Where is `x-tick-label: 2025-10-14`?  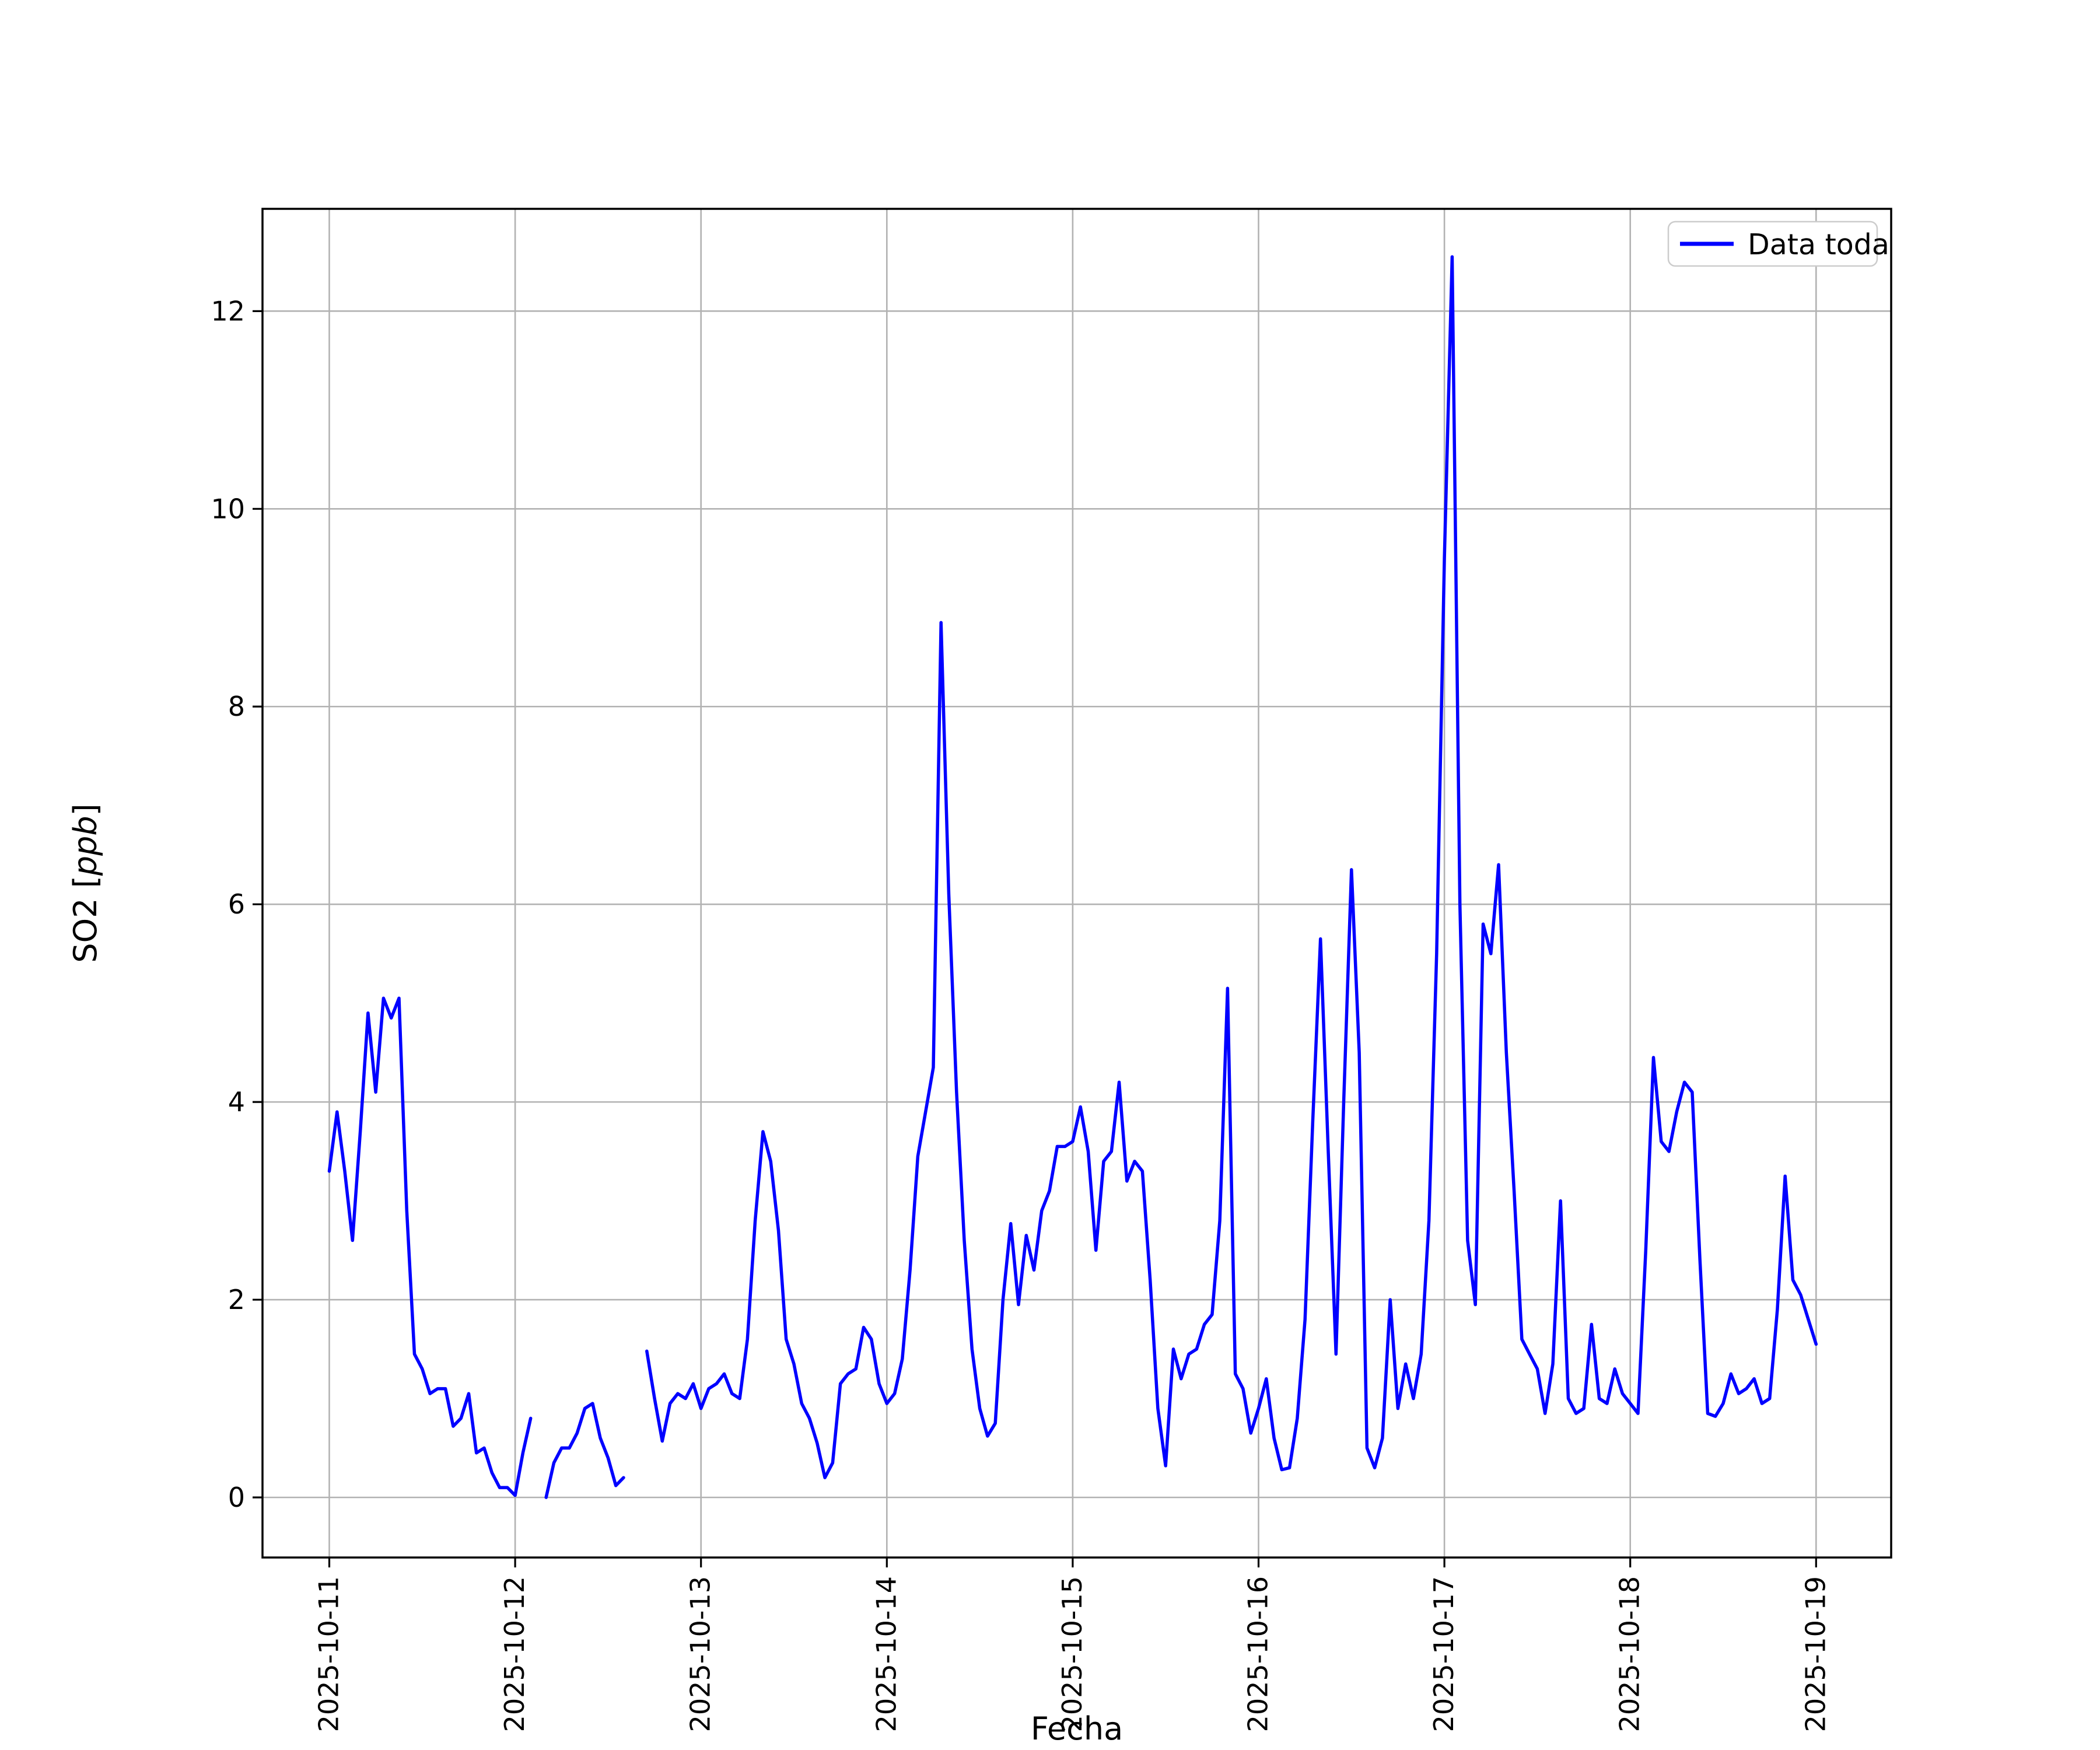
x-tick-label: 2025-10-14 is located at coordinates (886, 1654).